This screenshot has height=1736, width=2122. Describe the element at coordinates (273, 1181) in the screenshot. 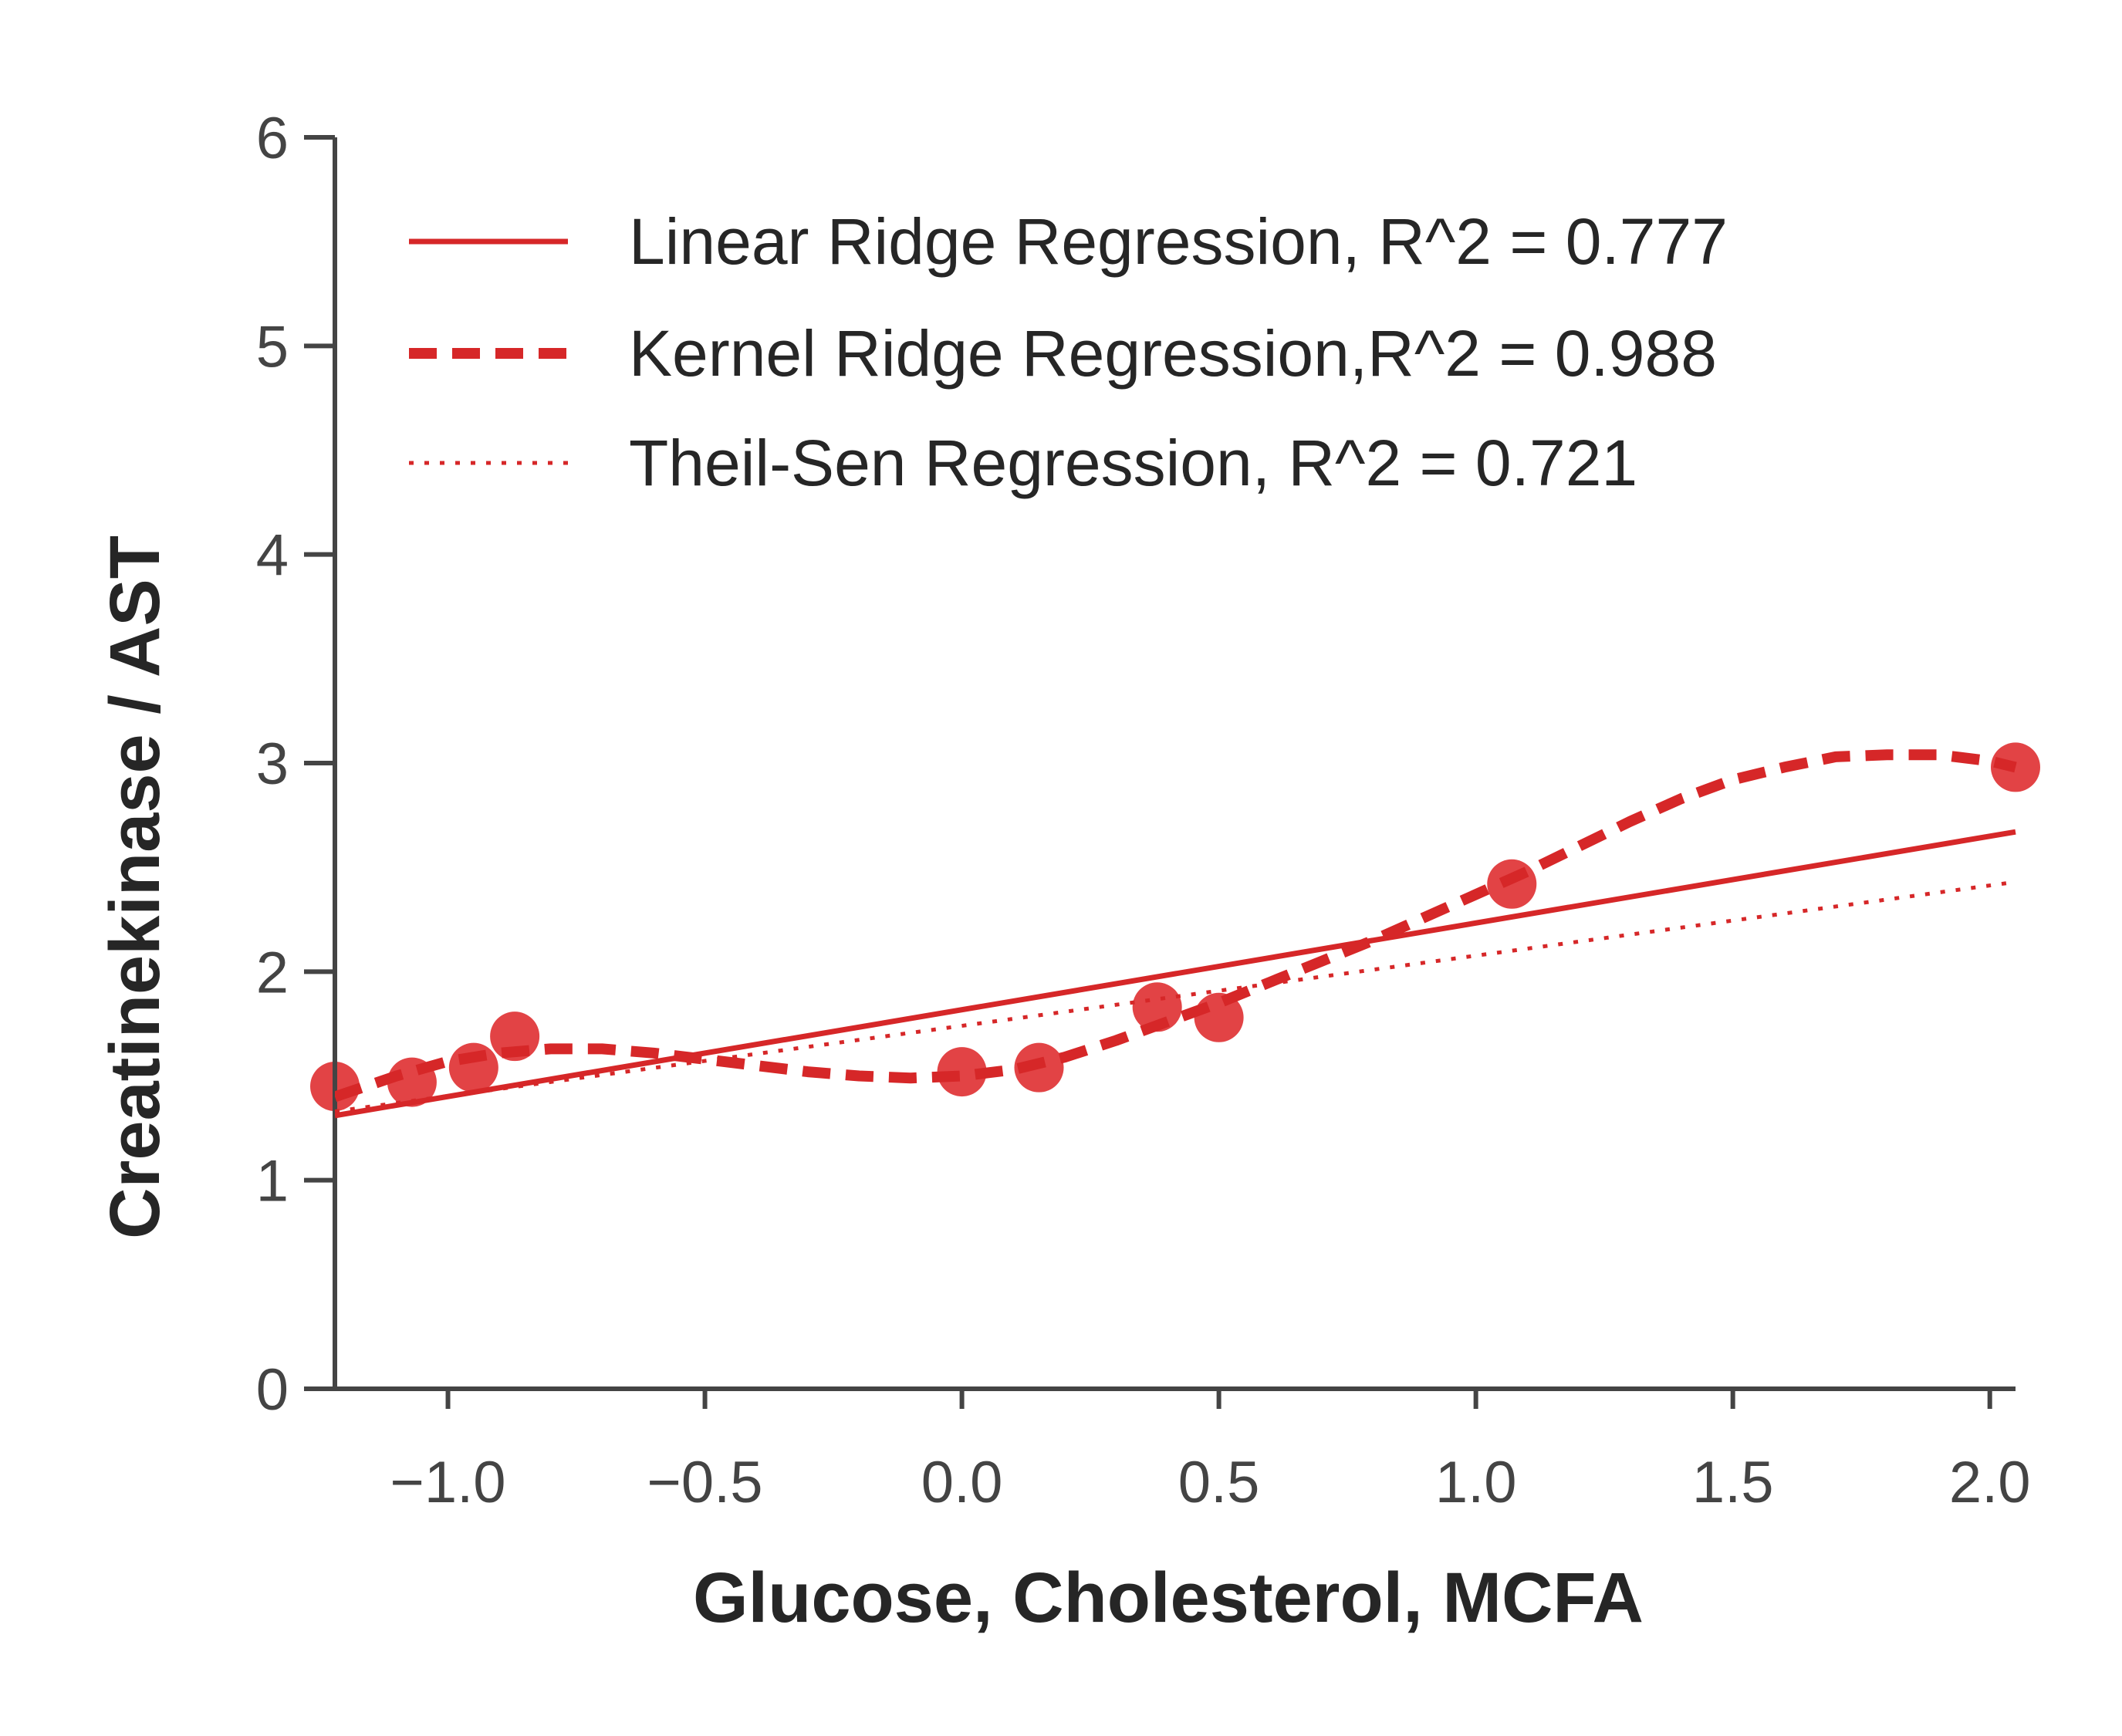

I see `y-tick-label: 1` at that location.